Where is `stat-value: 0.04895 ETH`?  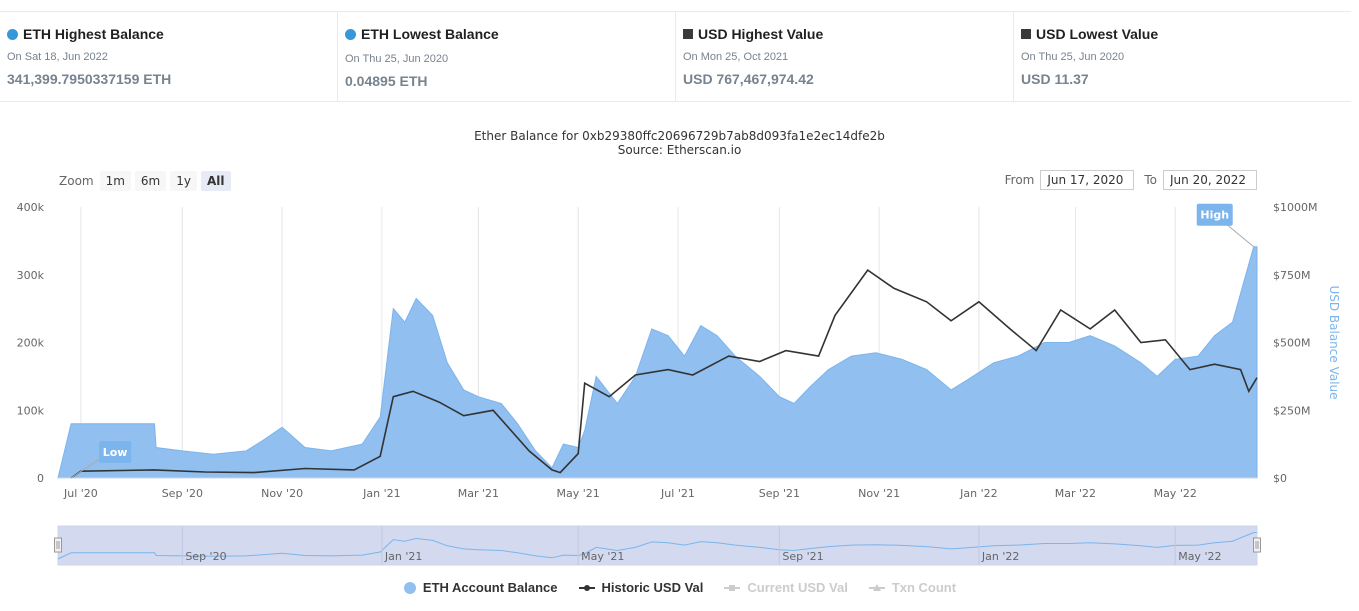
stat-value: 0.04895 ETH is located at coordinates (386, 81).